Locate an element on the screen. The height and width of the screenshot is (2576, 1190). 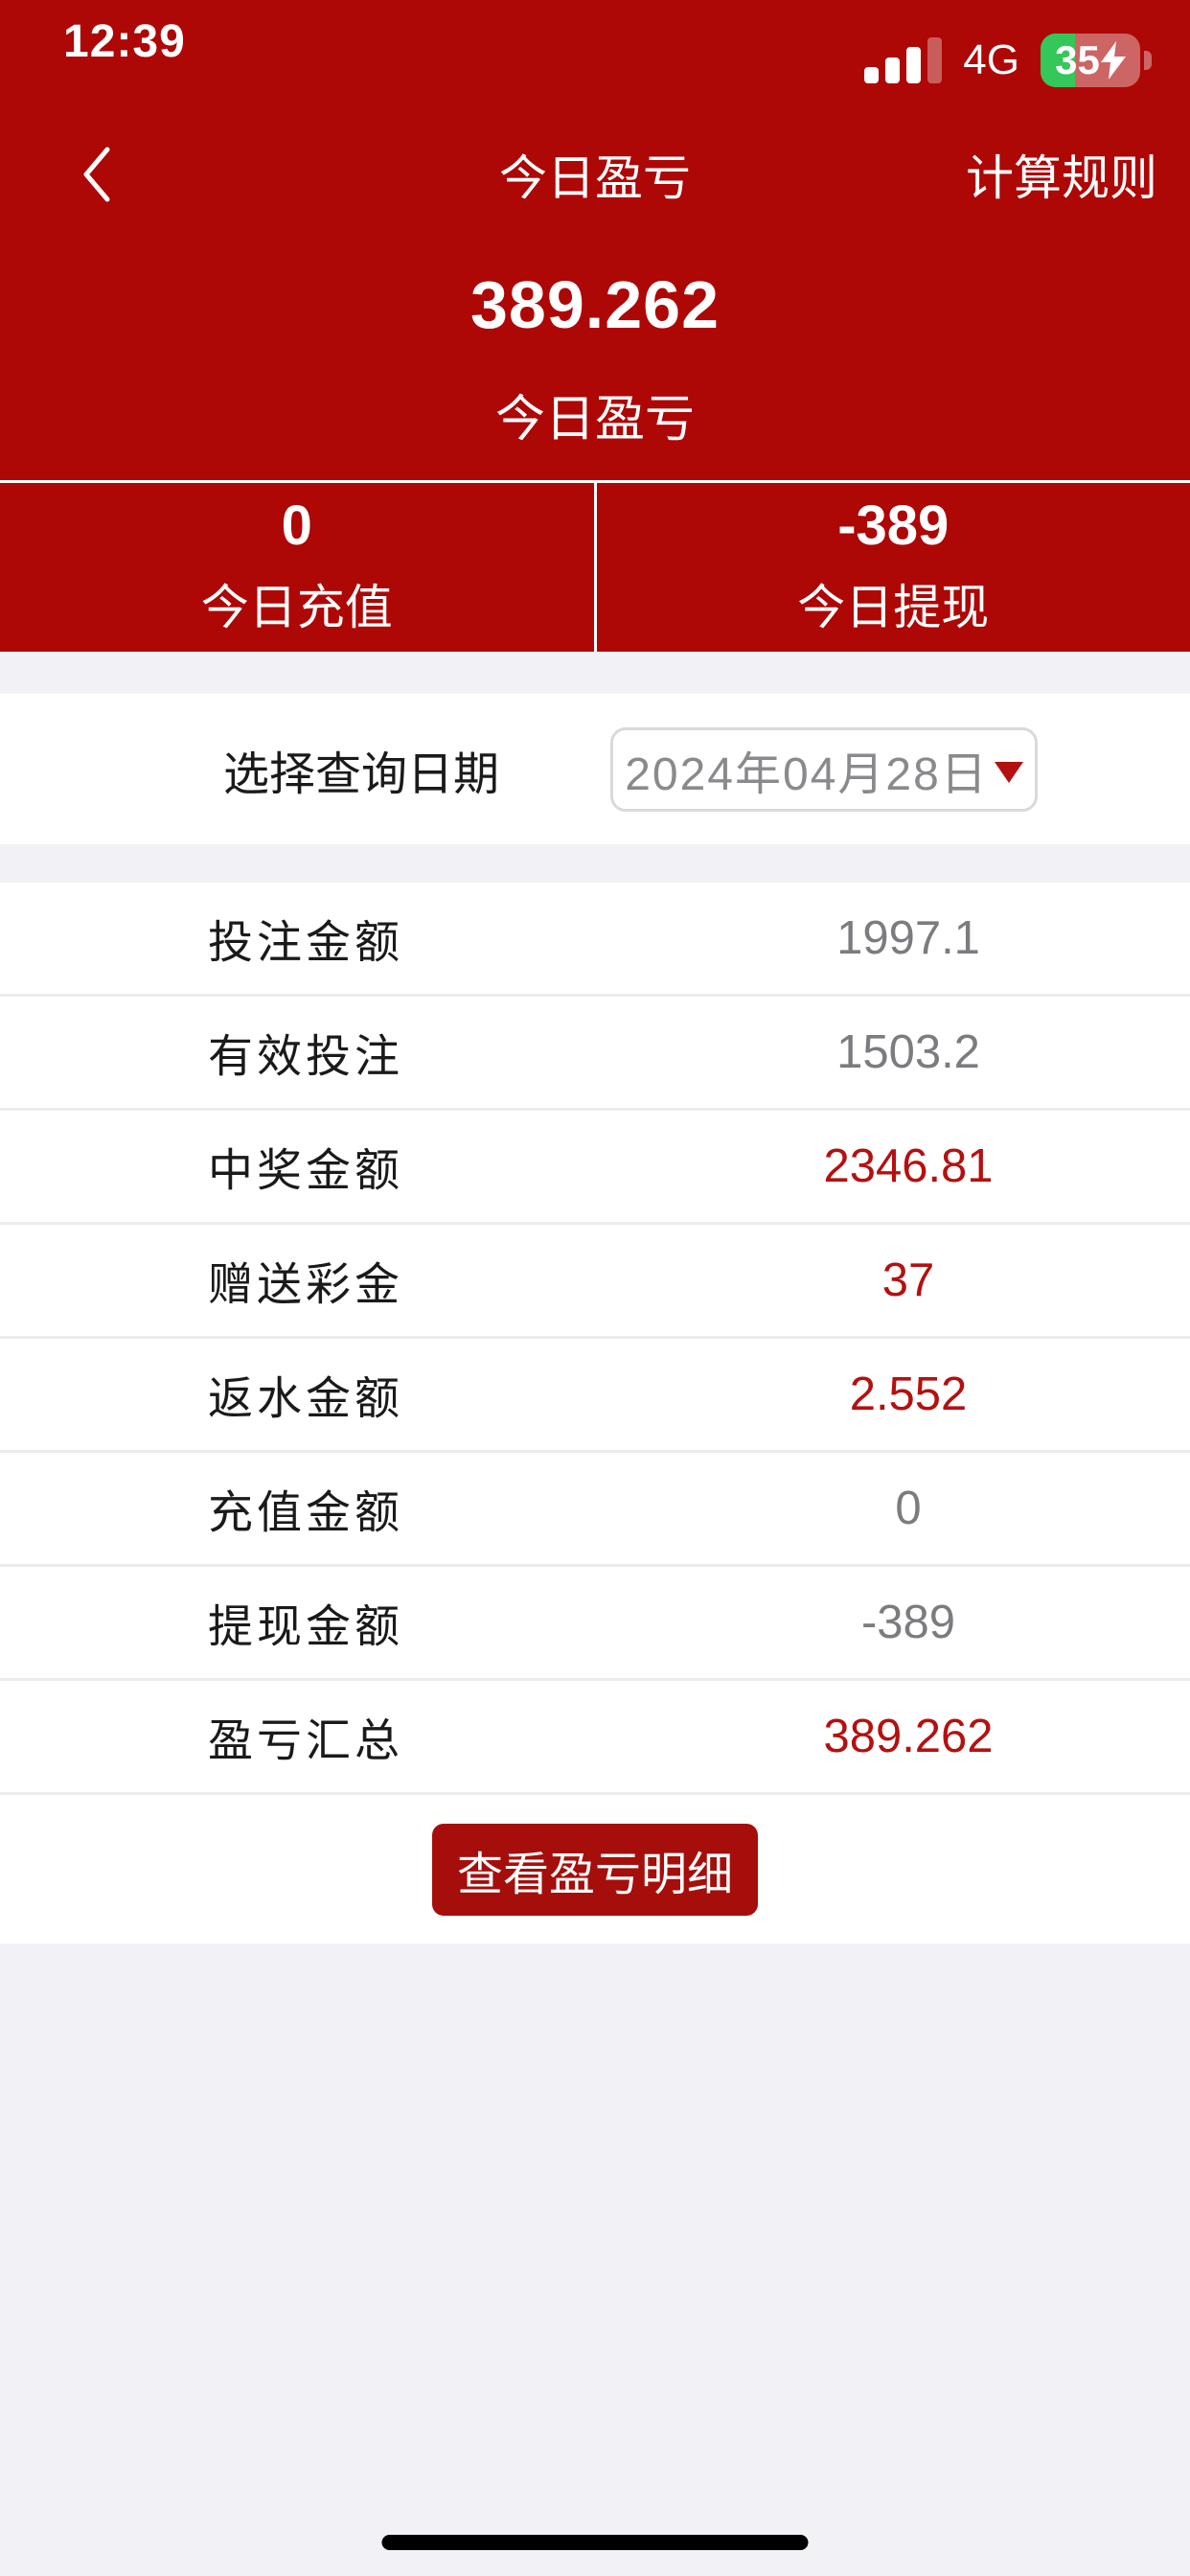
table-row: 投注金额 1997.1 is located at coordinates (595, 940).